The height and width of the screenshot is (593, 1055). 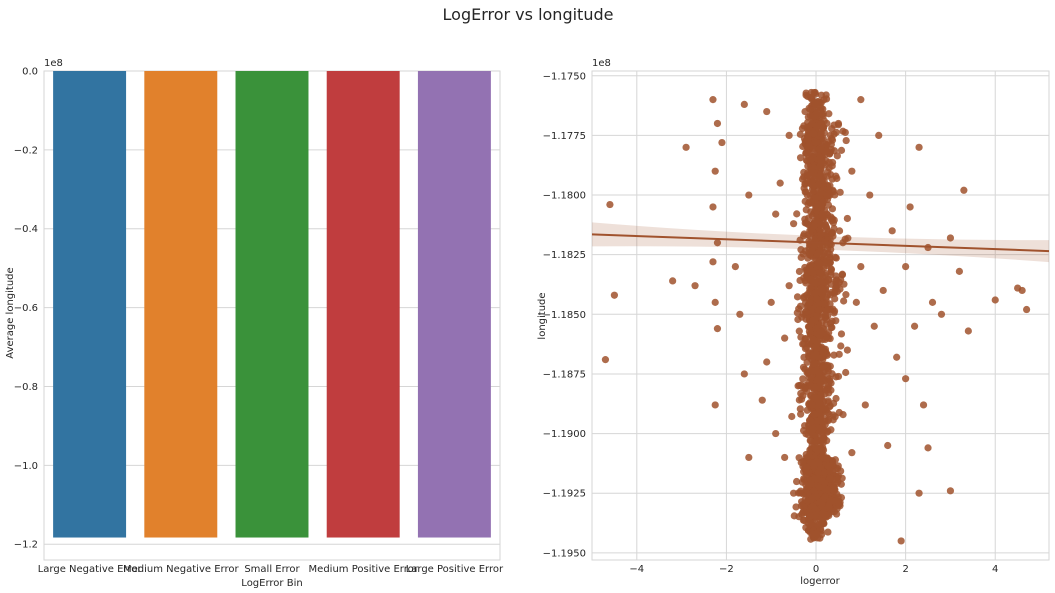 I want to click on regression-line, so click(x=820, y=243).